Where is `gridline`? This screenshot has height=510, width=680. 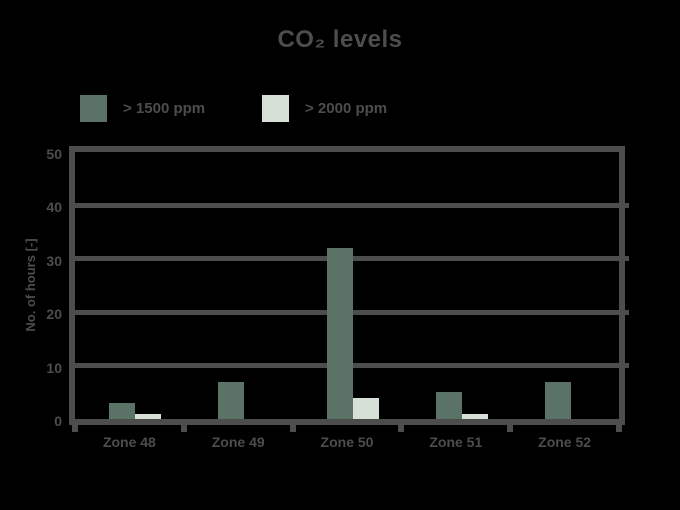 gridline is located at coordinates (352, 205).